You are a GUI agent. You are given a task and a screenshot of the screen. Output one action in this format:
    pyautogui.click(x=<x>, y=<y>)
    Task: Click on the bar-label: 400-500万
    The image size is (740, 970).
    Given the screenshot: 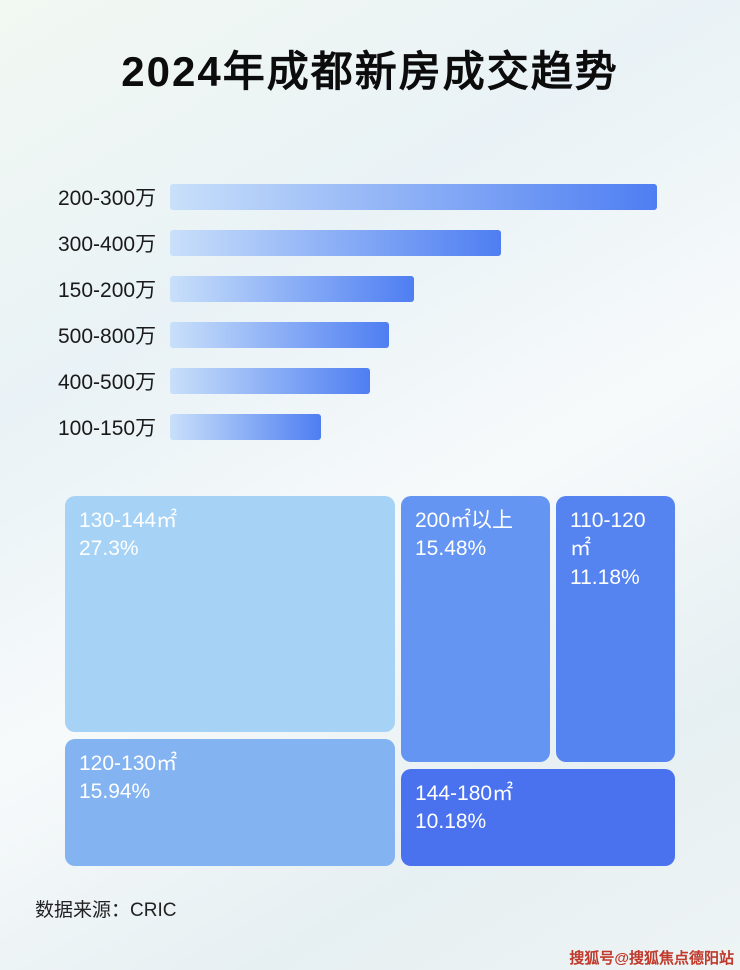 What is the action you would take?
    pyautogui.click(x=107, y=382)
    